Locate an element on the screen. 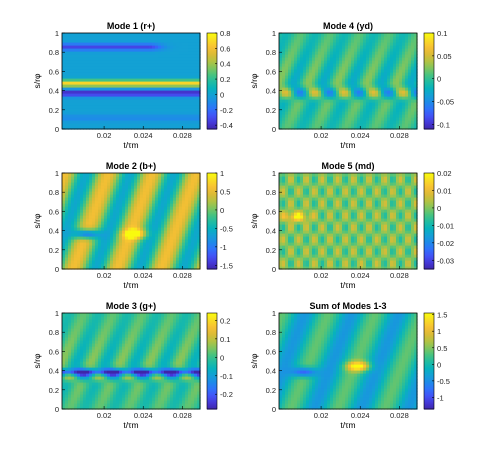 This screenshot has height=459, width=482. y-tick-label: 0 is located at coordinates (57, 269).